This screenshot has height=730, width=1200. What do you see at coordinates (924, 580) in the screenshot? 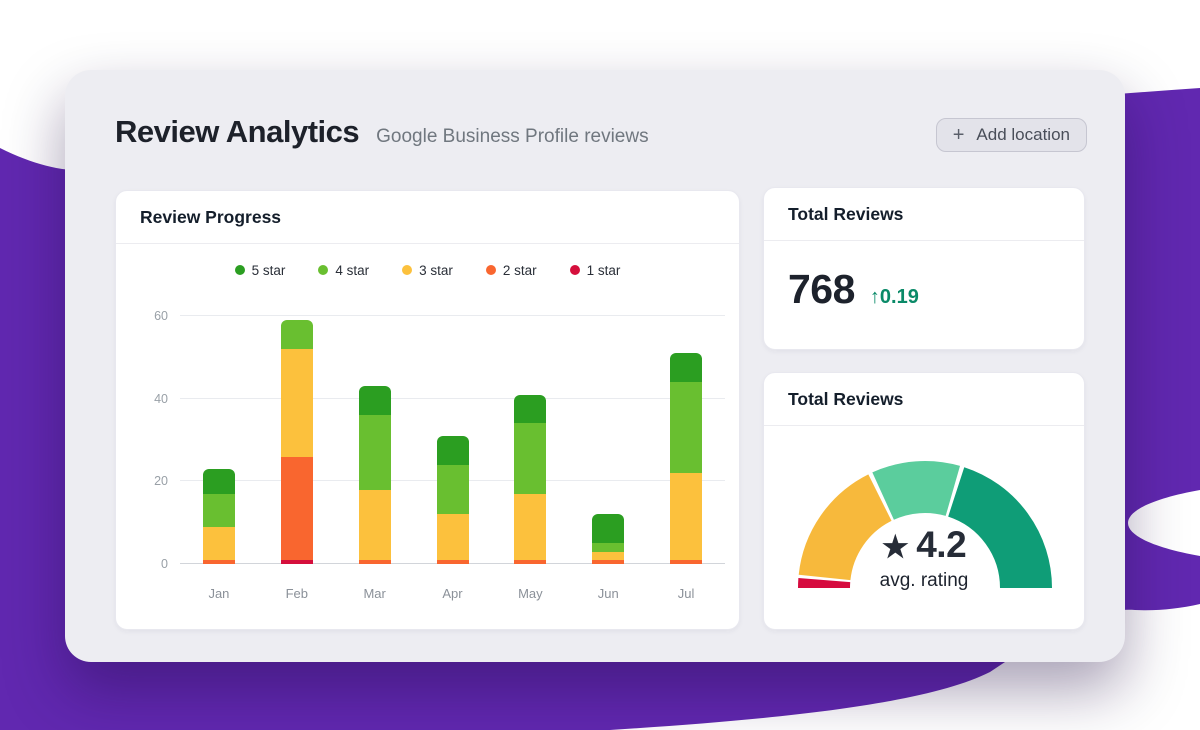
I see `avg-rating-label: avg. rating` at bounding box center [924, 580].